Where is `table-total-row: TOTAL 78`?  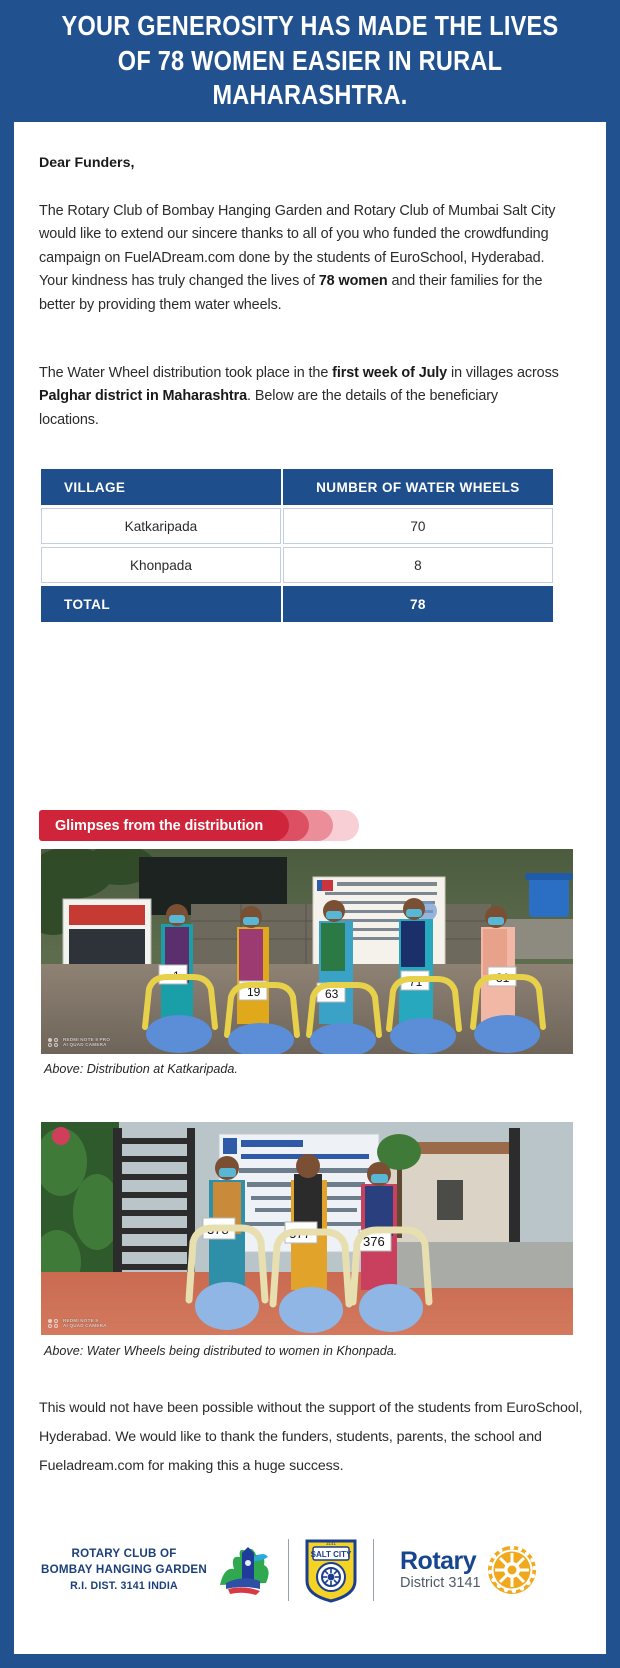 table-total-row: TOTAL 78 is located at coordinates (297, 604).